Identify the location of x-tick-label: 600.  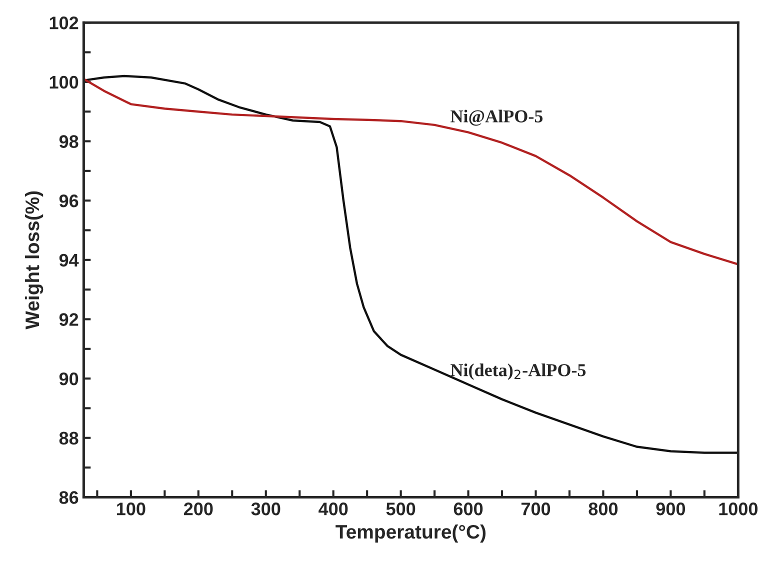
(468, 509).